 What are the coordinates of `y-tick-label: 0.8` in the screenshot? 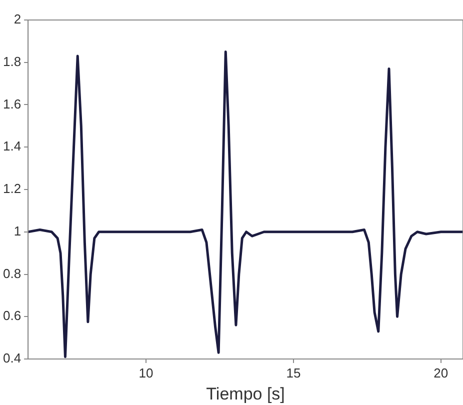 It's located at (12, 273).